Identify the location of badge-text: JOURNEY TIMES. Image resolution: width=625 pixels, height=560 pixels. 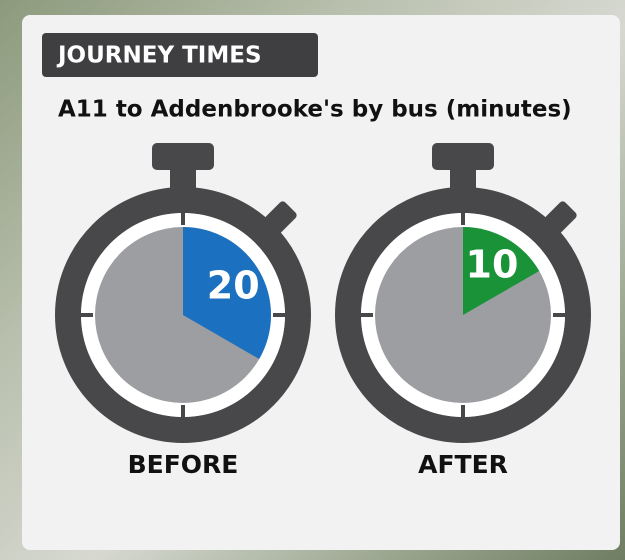
(159, 56).